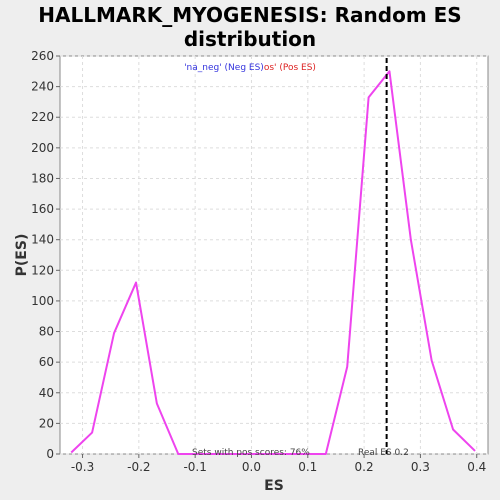 Image resolution: width=500 pixels, height=500 pixels. Describe the element at coordinates (224, 68) in the screenshot. I see `legend-neg-entry: 'na_neg' (Neg ES)` at that location.